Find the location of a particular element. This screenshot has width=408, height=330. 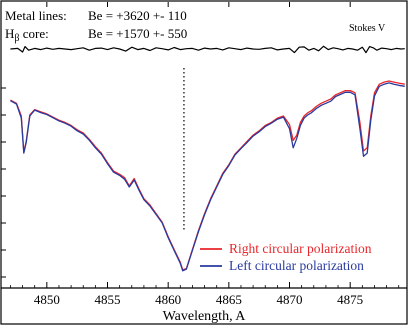

hbeta-core-label: Hβ core: is located at coordinates (27, 35).